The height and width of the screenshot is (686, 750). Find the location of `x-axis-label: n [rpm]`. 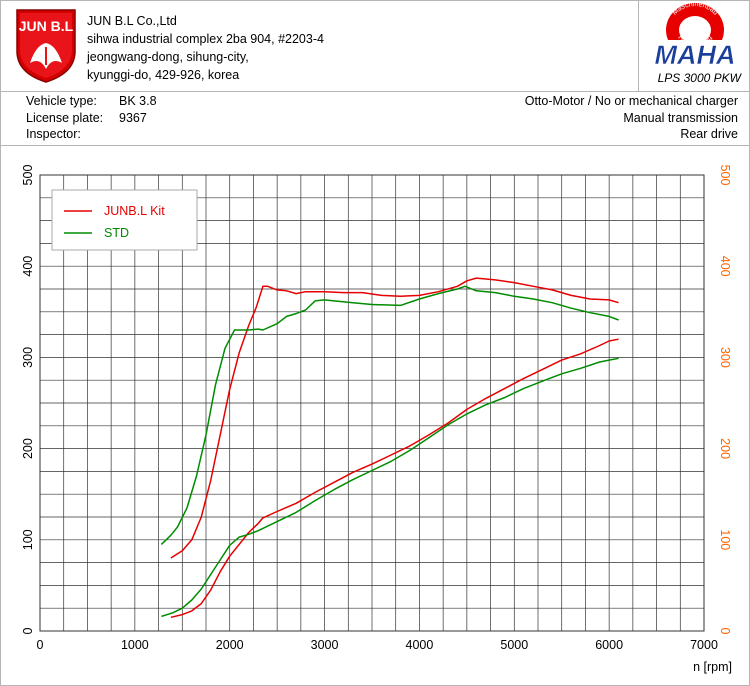

x-axis-label: n [rpm] is located at coordinates (712, 667).